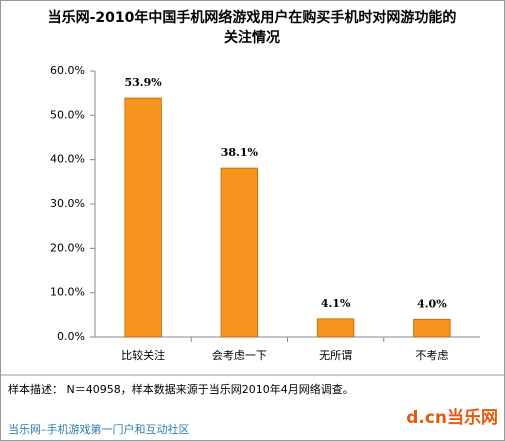 Image resolution: width=505 pixels, height=441 pixels. What do you see at coordinates (432, 303) in the screenshot?
I see `value-label: 4.0%` at bounding box center [432, 303].